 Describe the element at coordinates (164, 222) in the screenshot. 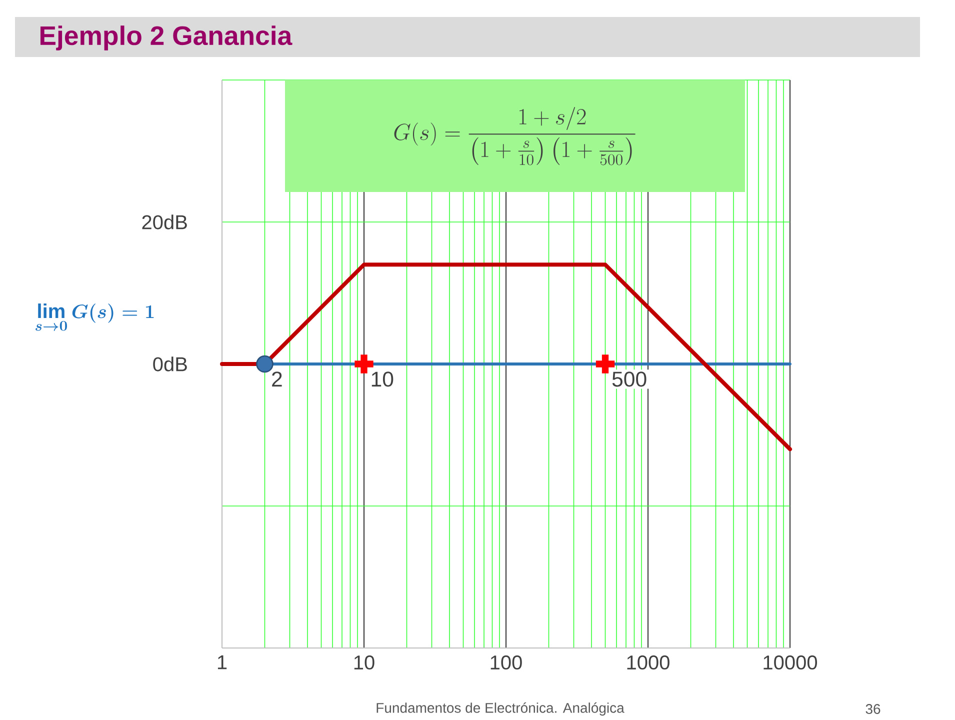

I see `y-tick-label: 20dB` at that location.